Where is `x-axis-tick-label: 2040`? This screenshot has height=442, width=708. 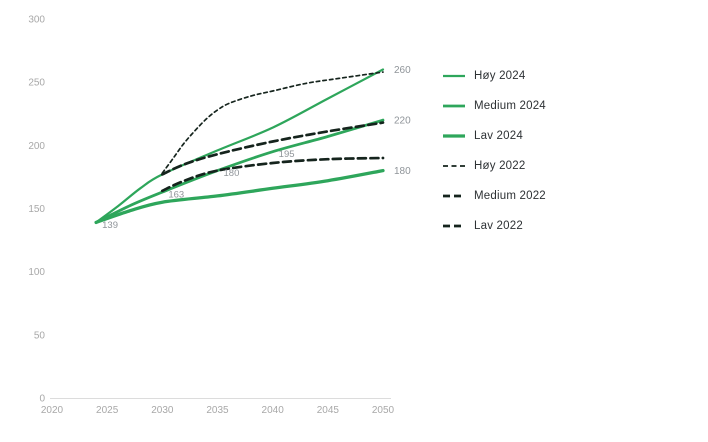 x-axis-tick-label: 2040 is located at coordinates (273, 410).